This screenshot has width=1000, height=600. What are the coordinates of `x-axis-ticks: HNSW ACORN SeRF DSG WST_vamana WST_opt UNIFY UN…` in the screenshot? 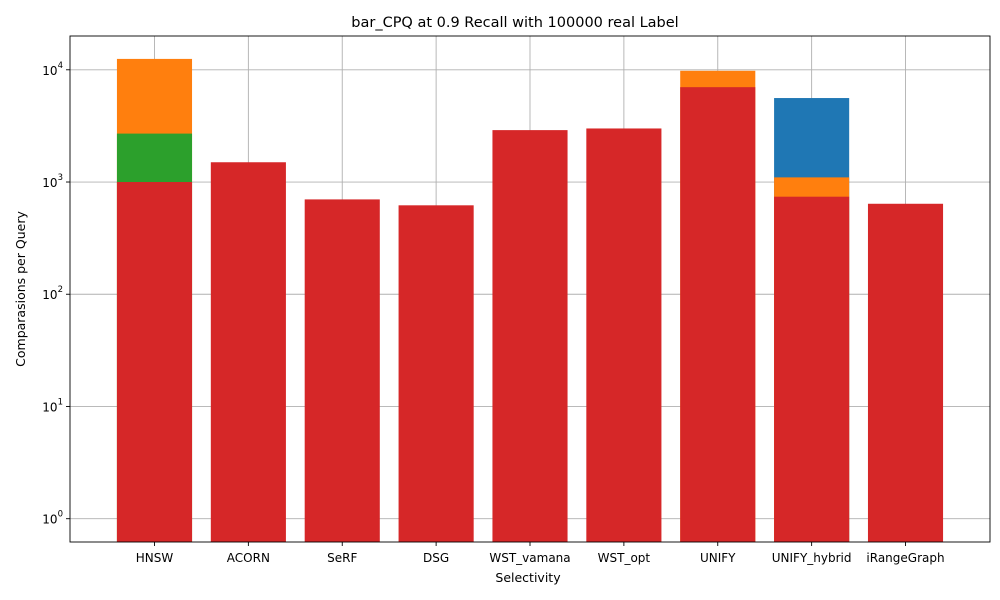 It's located at (540, 553).